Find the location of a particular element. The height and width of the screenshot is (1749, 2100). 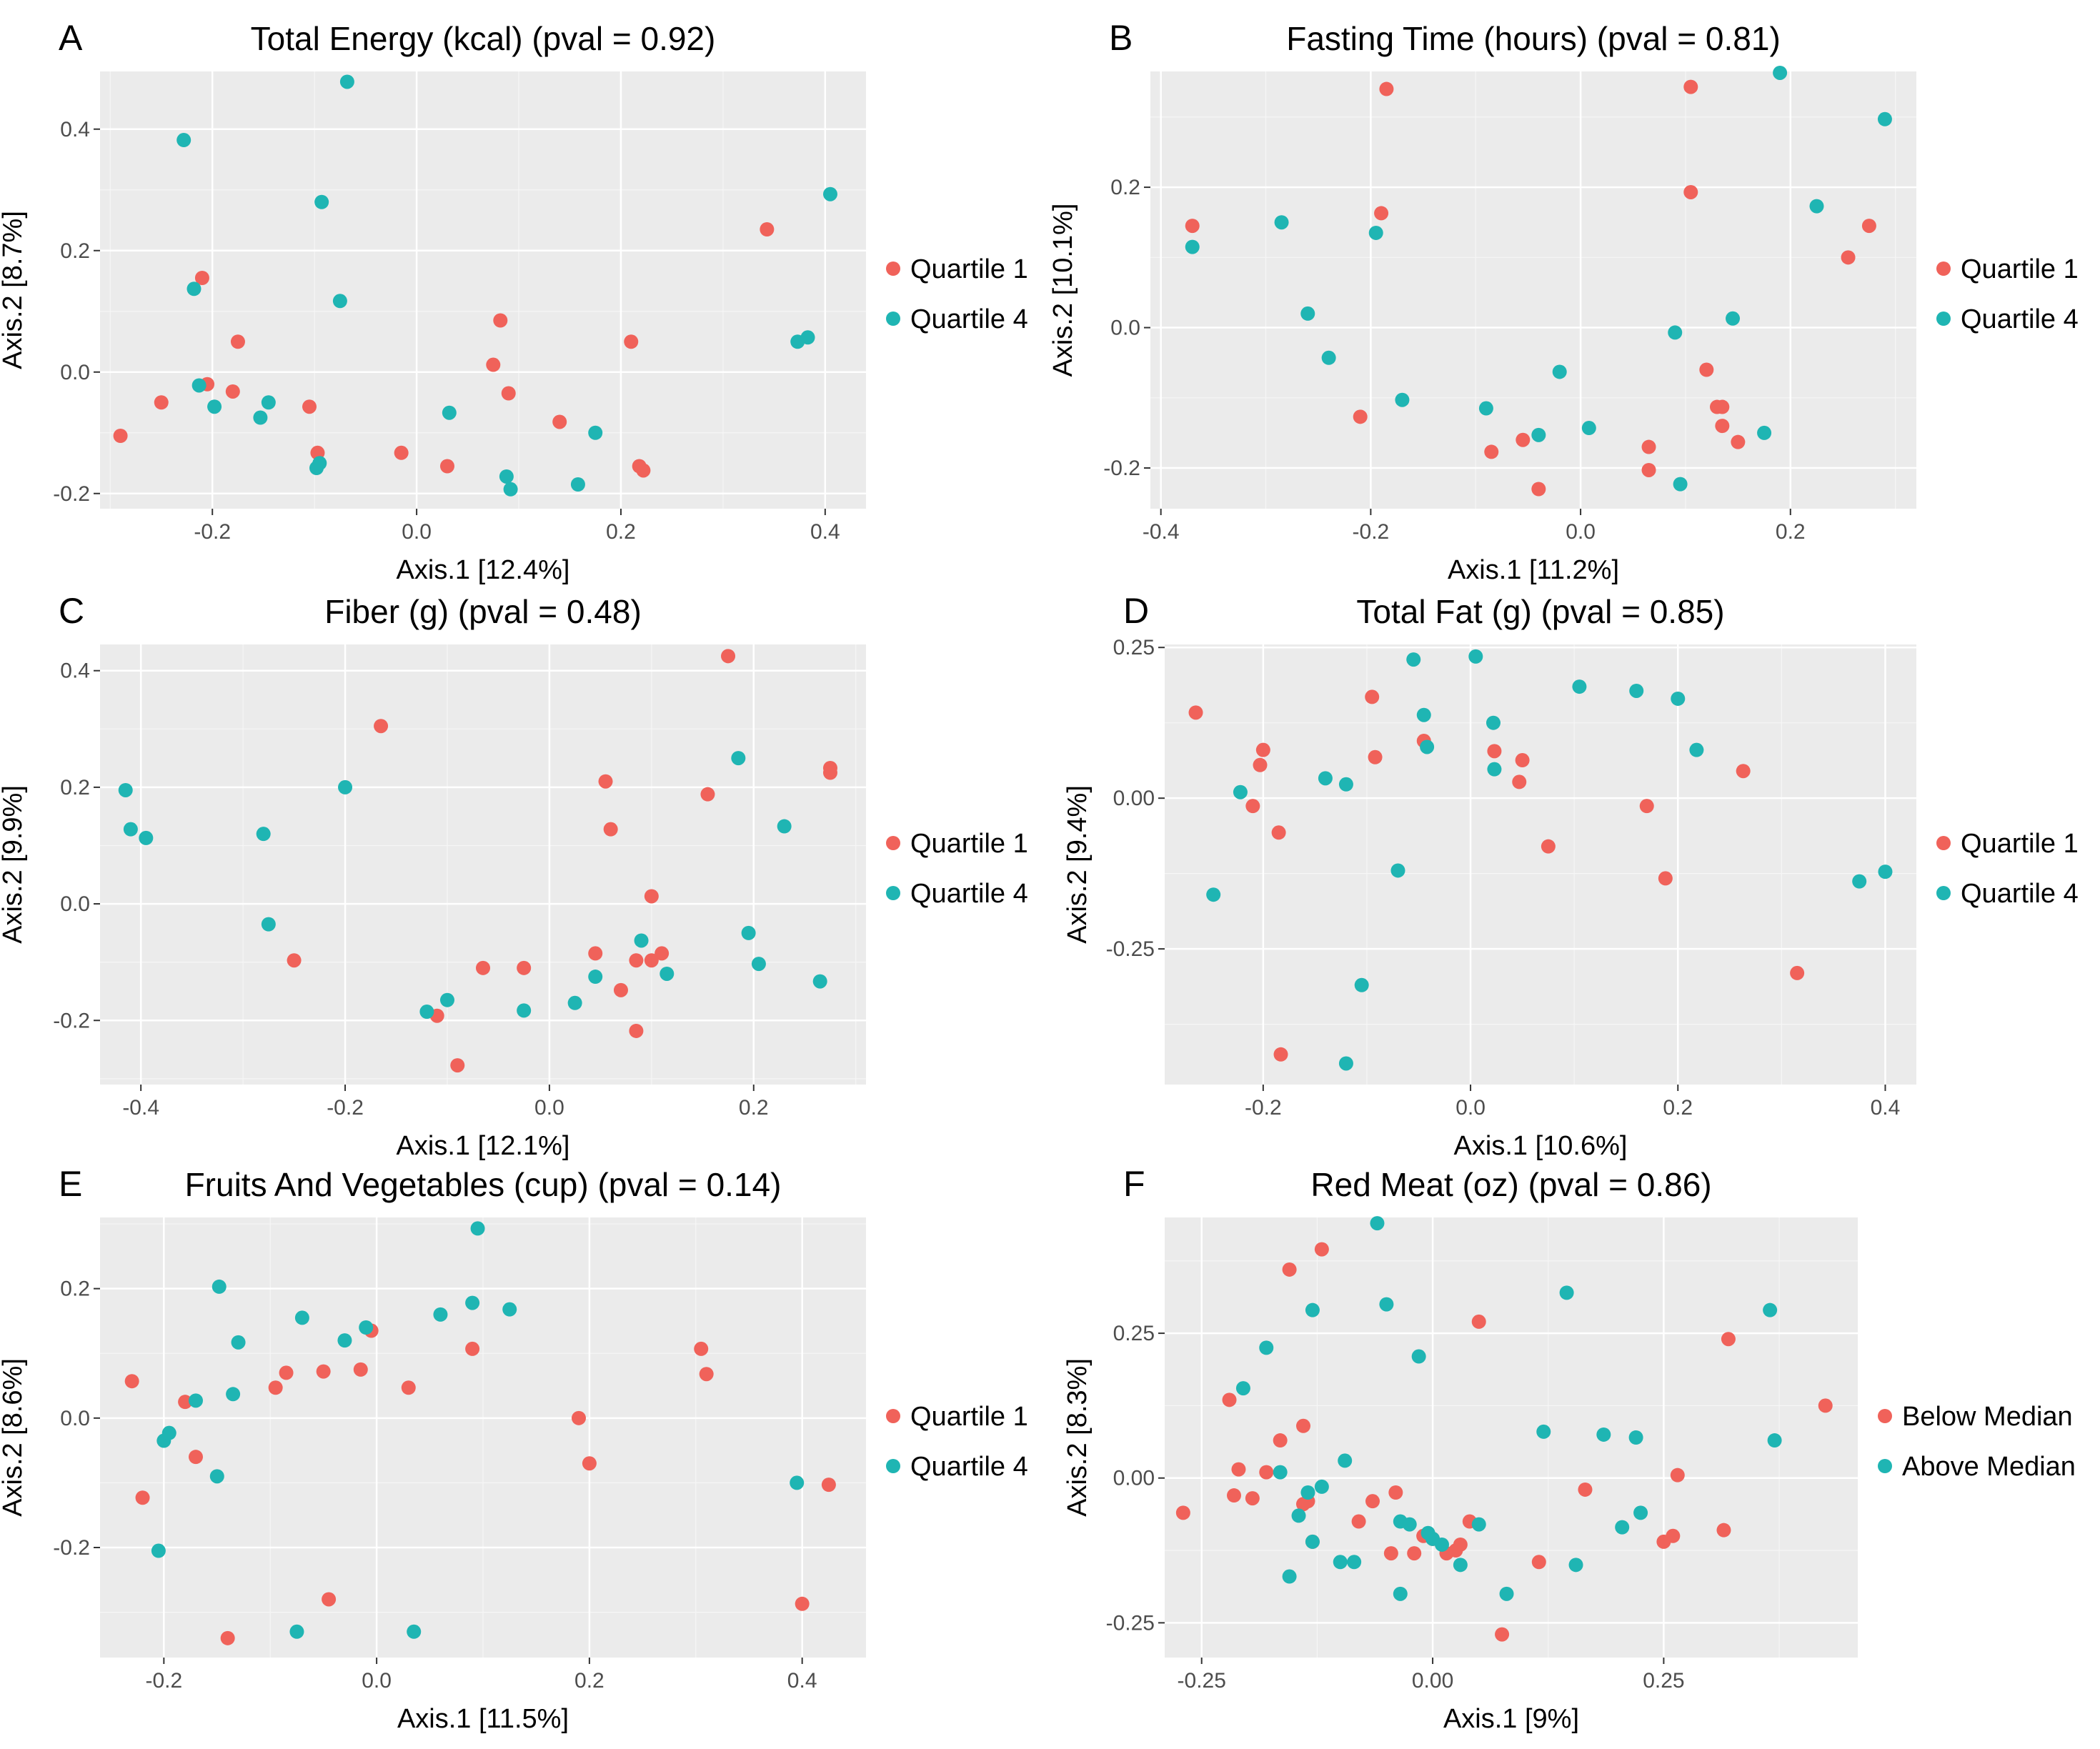

panel-c-x-axis-label: Axis.1 [12.1%] is located at coordinates (483, 1146).